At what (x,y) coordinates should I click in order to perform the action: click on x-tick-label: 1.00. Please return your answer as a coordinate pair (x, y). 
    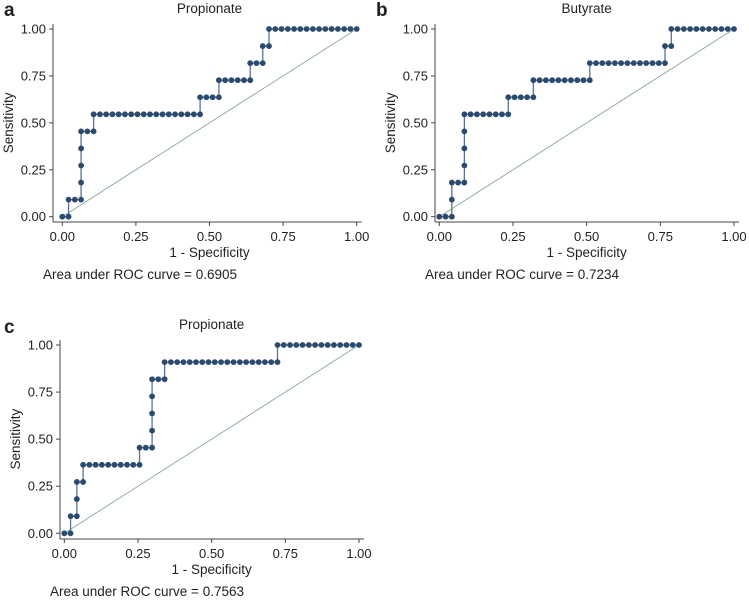
    Looking at the image, I should click on (356, 236).